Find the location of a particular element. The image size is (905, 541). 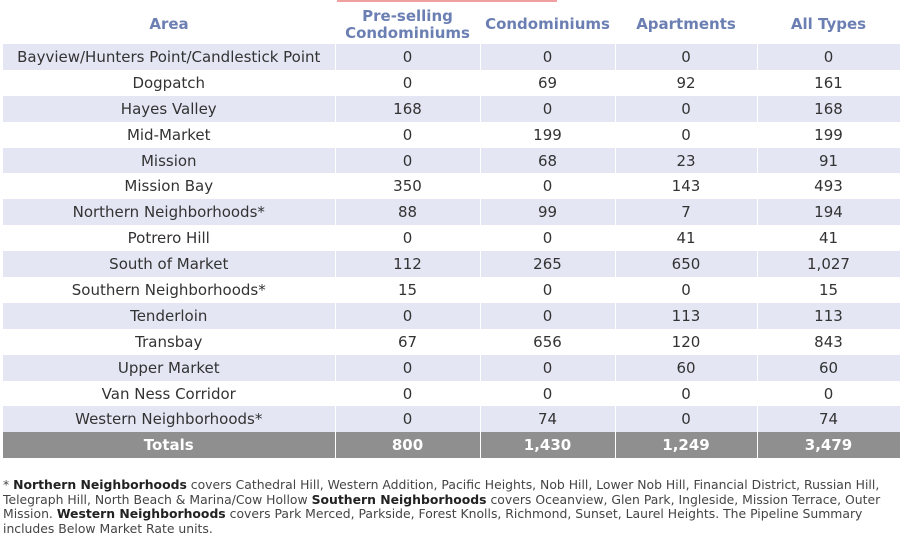

table-row: Tenderloin 0 0 113 113 is located at coordinates (452, 315).